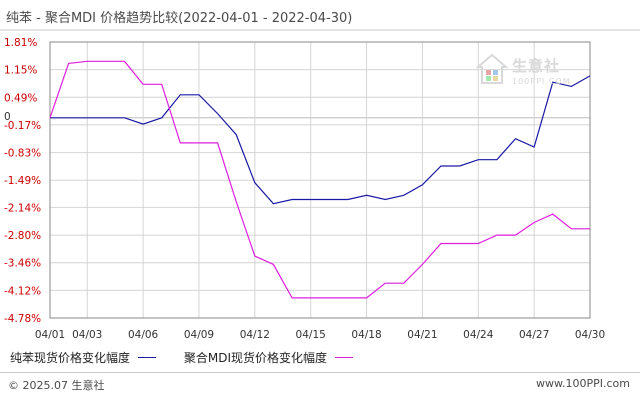 The height and width of the screenshot is (400, 640). I want to click on x-tick-label: 04/30, so click(590, 335).